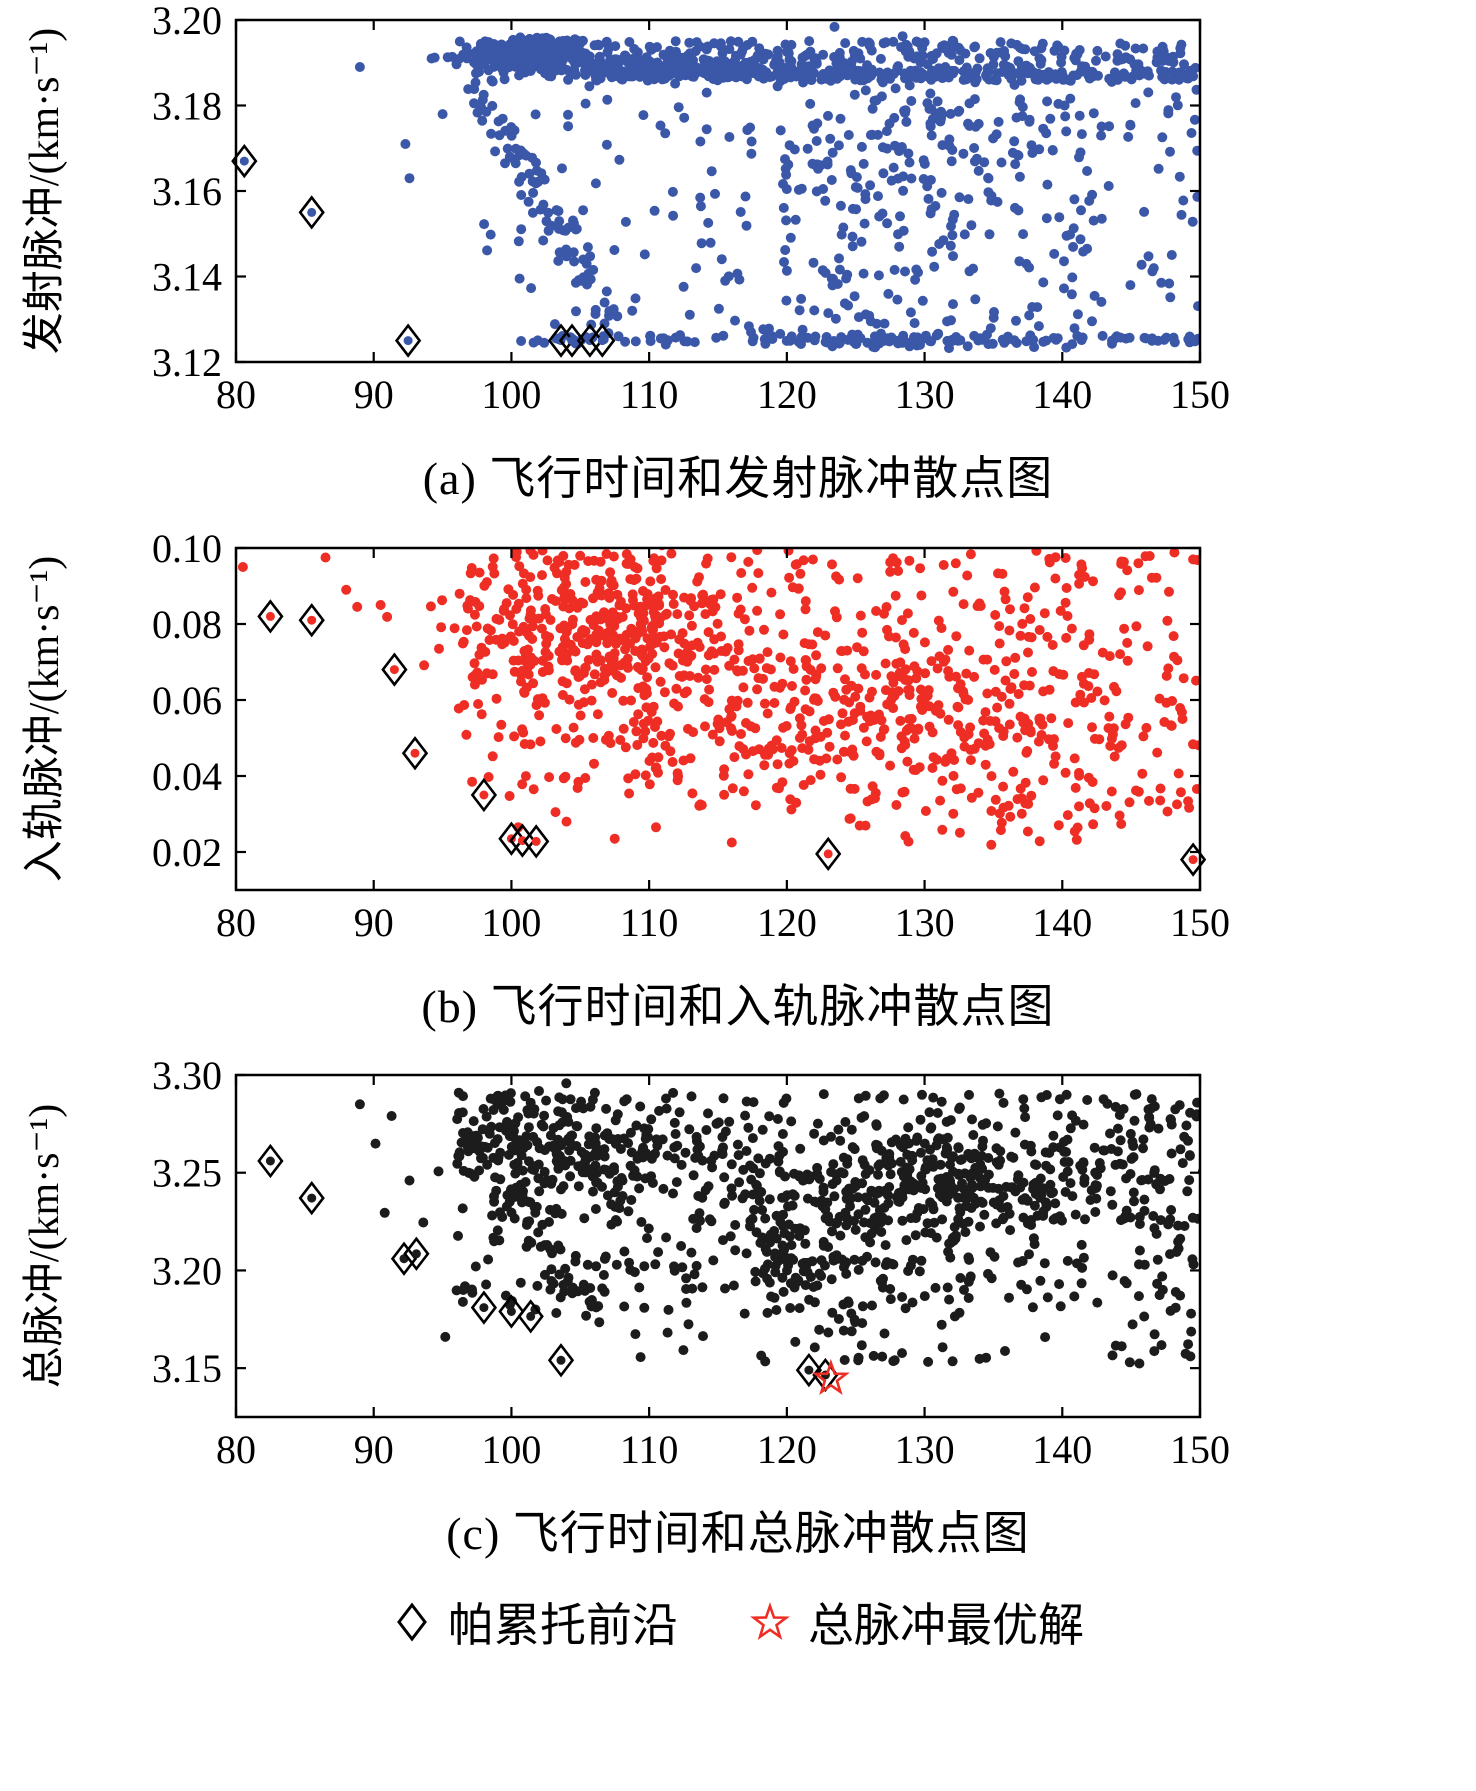  What do you see at coordinates (738, 1006) in the screenshot?
I see `chart-b-caption: (b) 飞行时间和入轨脉冲散点图` at bounding box center [738, 1006].